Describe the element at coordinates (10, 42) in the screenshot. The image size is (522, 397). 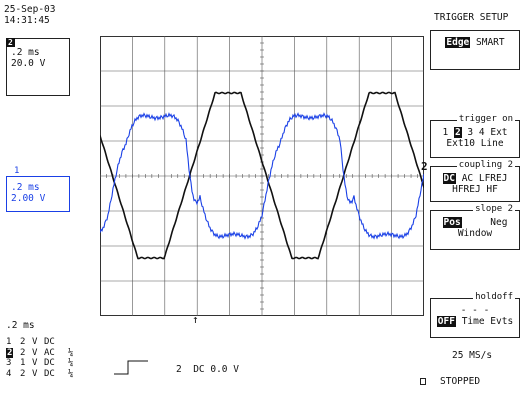
I see `channel2-number: 2` at that location.